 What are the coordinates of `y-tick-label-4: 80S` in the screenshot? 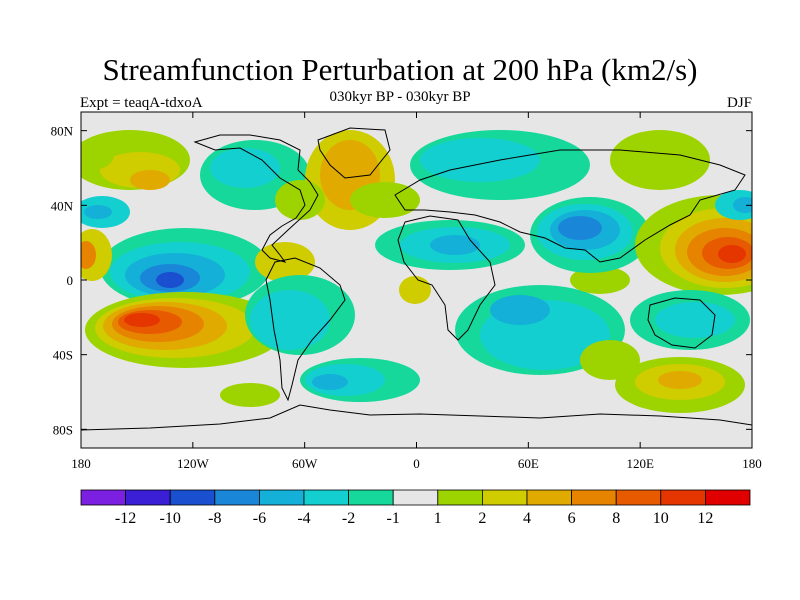 It's located at (63, 429).